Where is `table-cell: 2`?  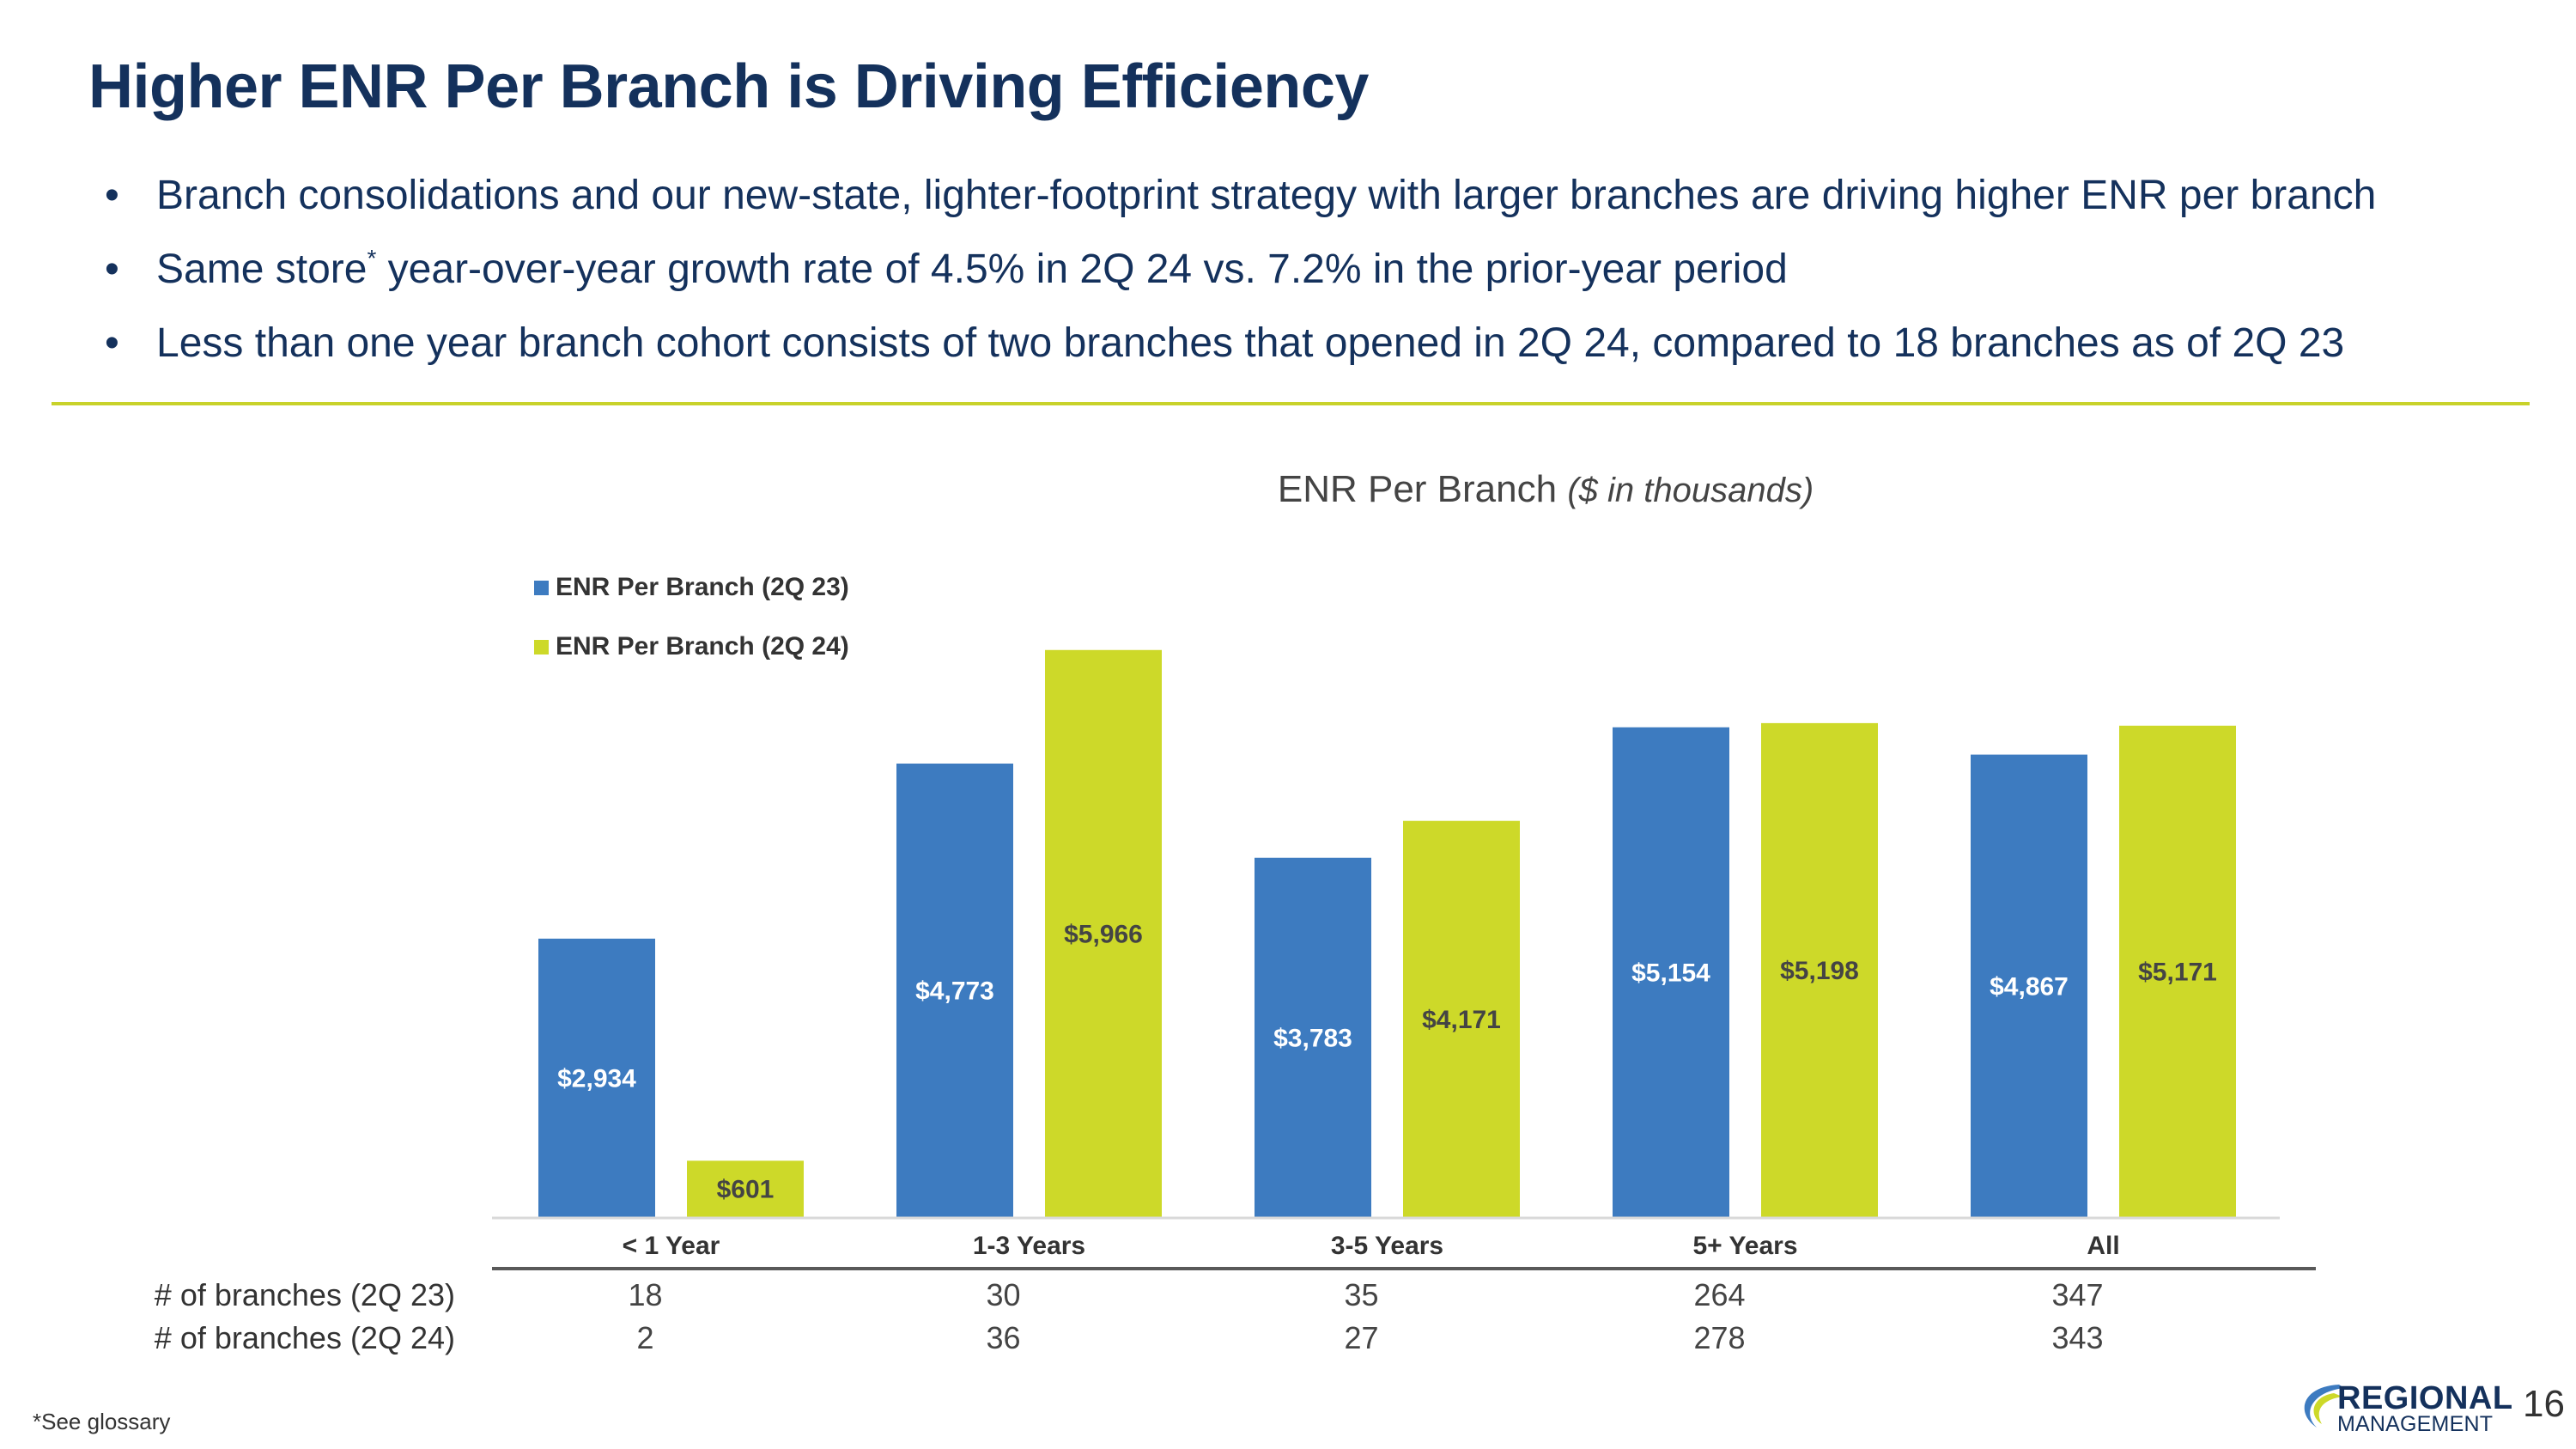 table-cell: 2 is located at coordinates (644, 1337).